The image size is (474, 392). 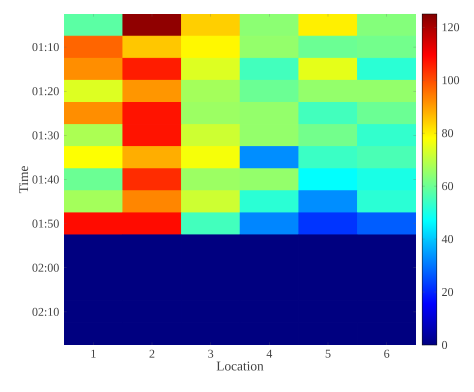 I want to click on color-bar-label: 80, so click(x=448, y=133).